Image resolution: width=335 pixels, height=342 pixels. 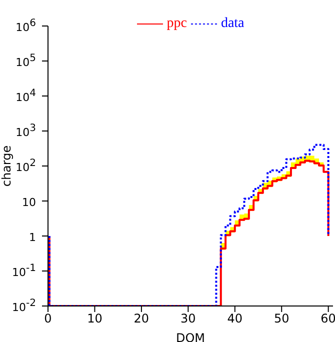 What do you see at coordinates (7, 166) in the screenshot?
I see `y-axis-title: charge` at bounding box center [7, 166].